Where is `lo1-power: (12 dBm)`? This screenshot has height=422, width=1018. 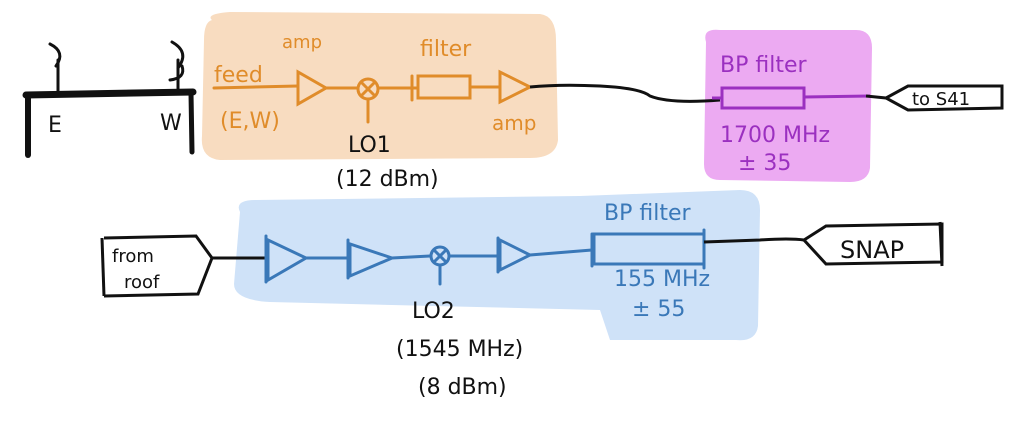 lo1-power: (12 dBm) is located at coordinates (387, 179).